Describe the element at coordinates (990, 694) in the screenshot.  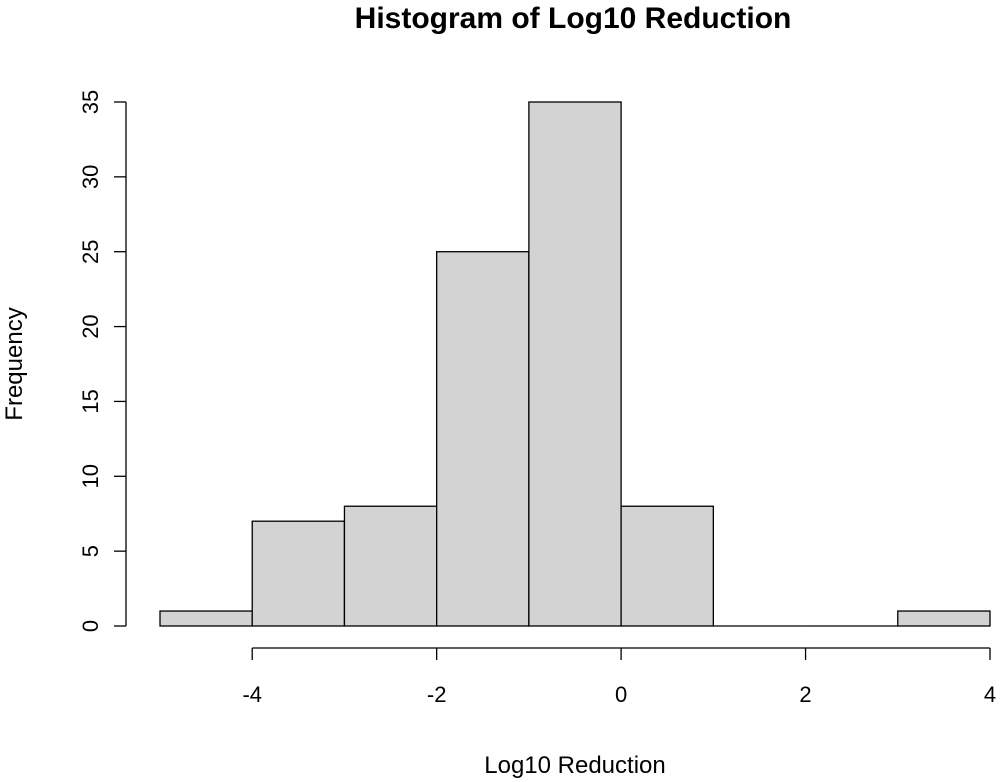
I see `x-tick-label: 4` at that location.